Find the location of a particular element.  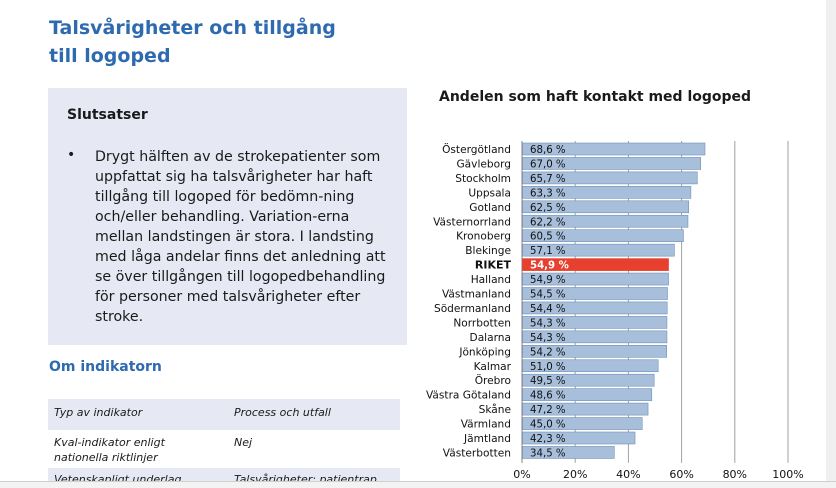

x-tick-label: 40% is located at coordinates (628, 474).